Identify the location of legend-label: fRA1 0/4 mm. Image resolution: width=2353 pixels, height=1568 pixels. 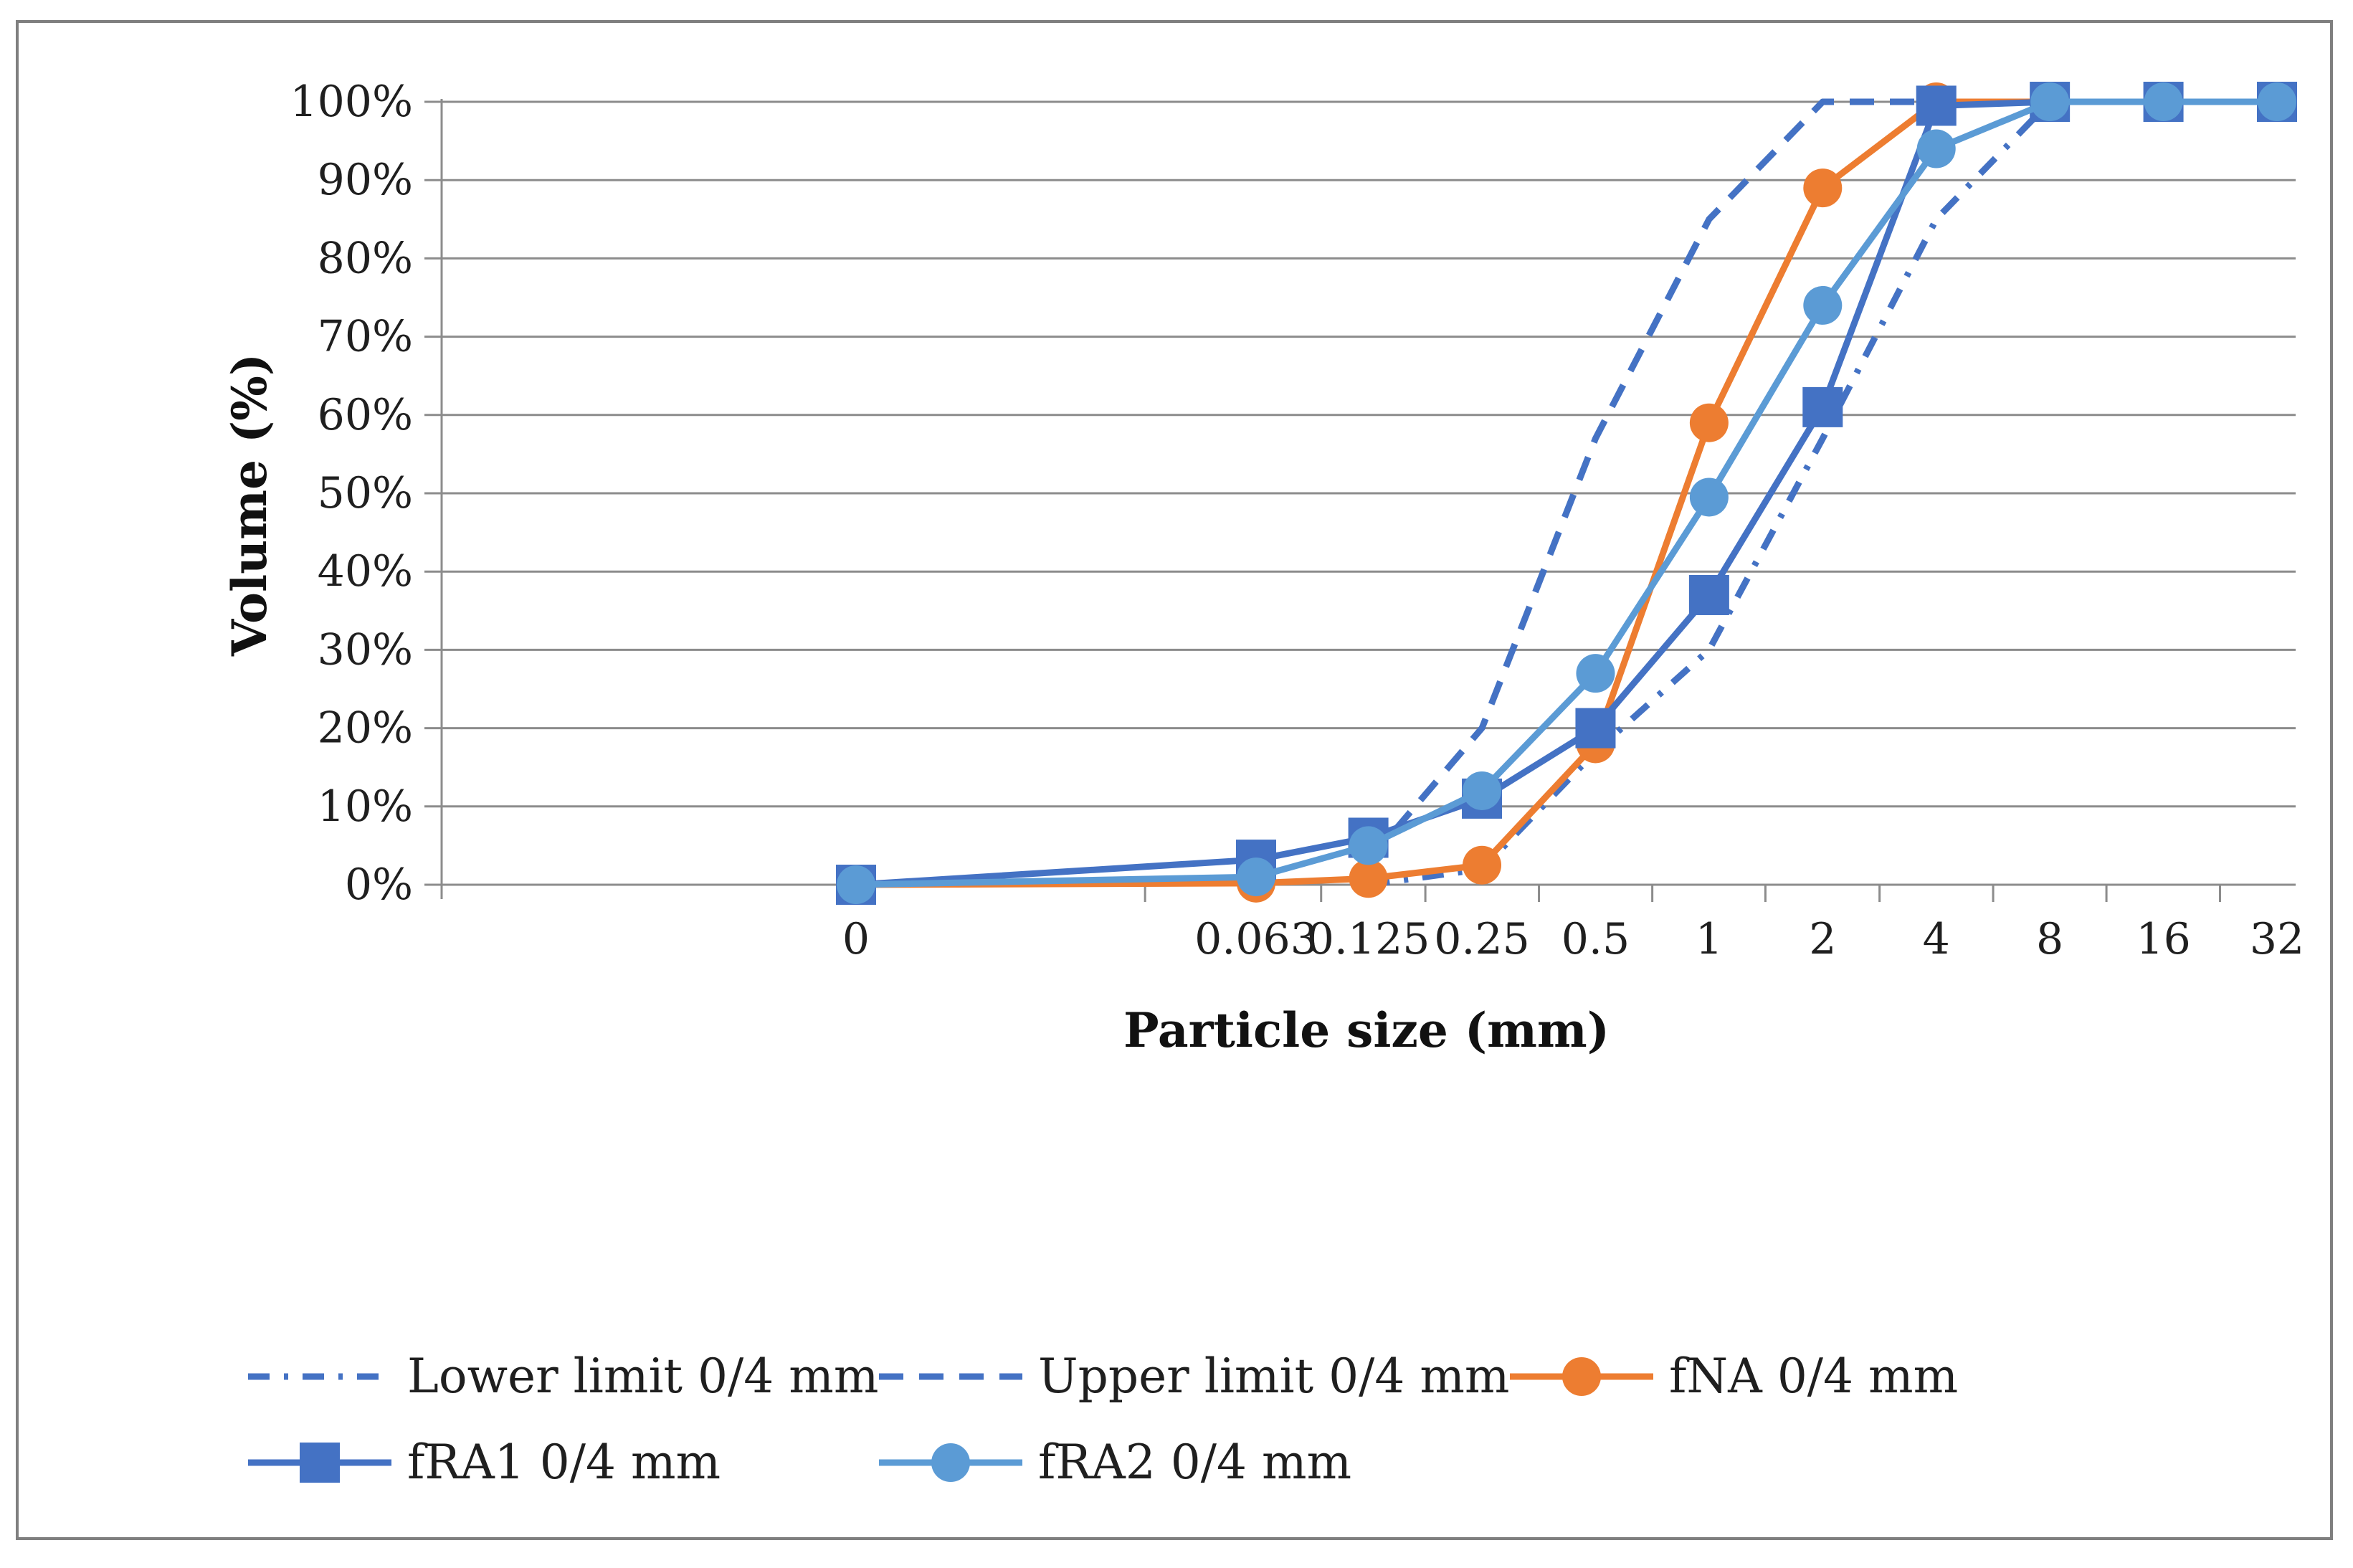
(564, 1462).